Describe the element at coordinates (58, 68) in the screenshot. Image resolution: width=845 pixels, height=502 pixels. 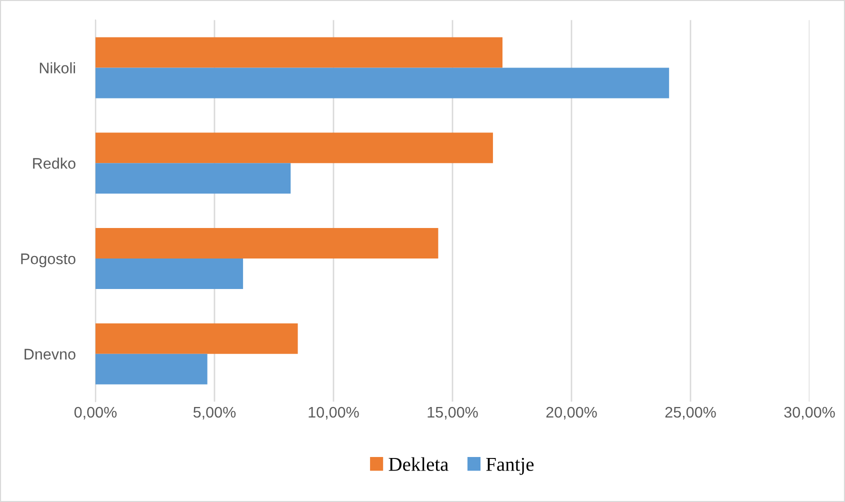
I see `y-tick-label: Nikoli` at that location.